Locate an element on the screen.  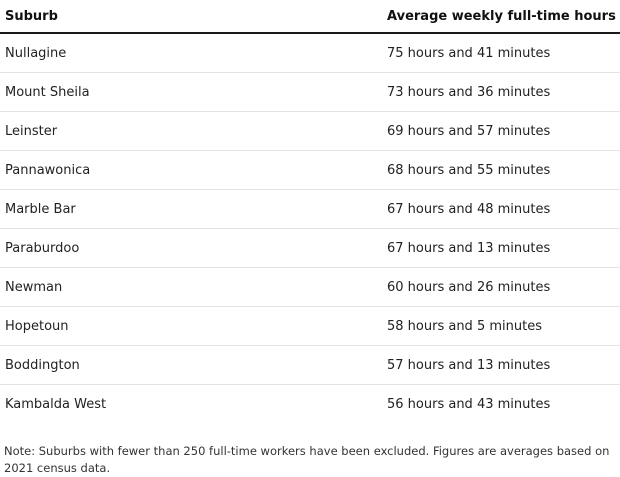
table-row: Leinster 69 hours and 57 minutes is located at coordinates (310, 131).